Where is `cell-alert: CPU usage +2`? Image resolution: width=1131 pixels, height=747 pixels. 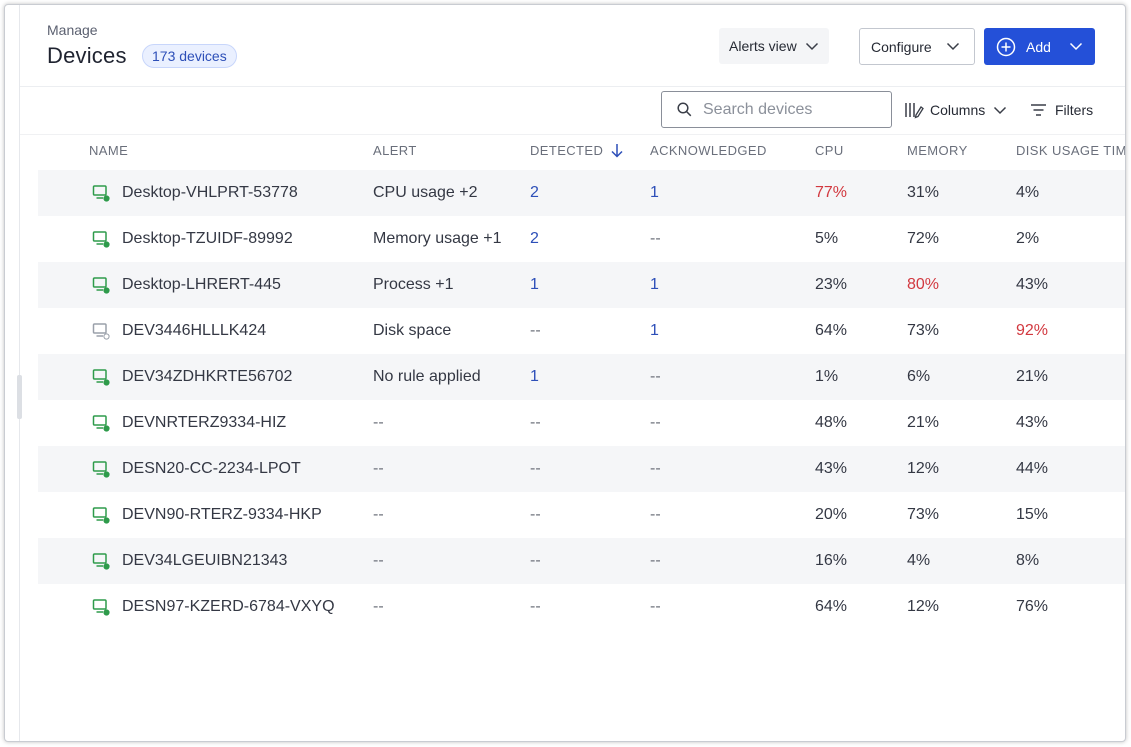 cell-alert: CPU usage +2 is located at coordinates (425, 192).